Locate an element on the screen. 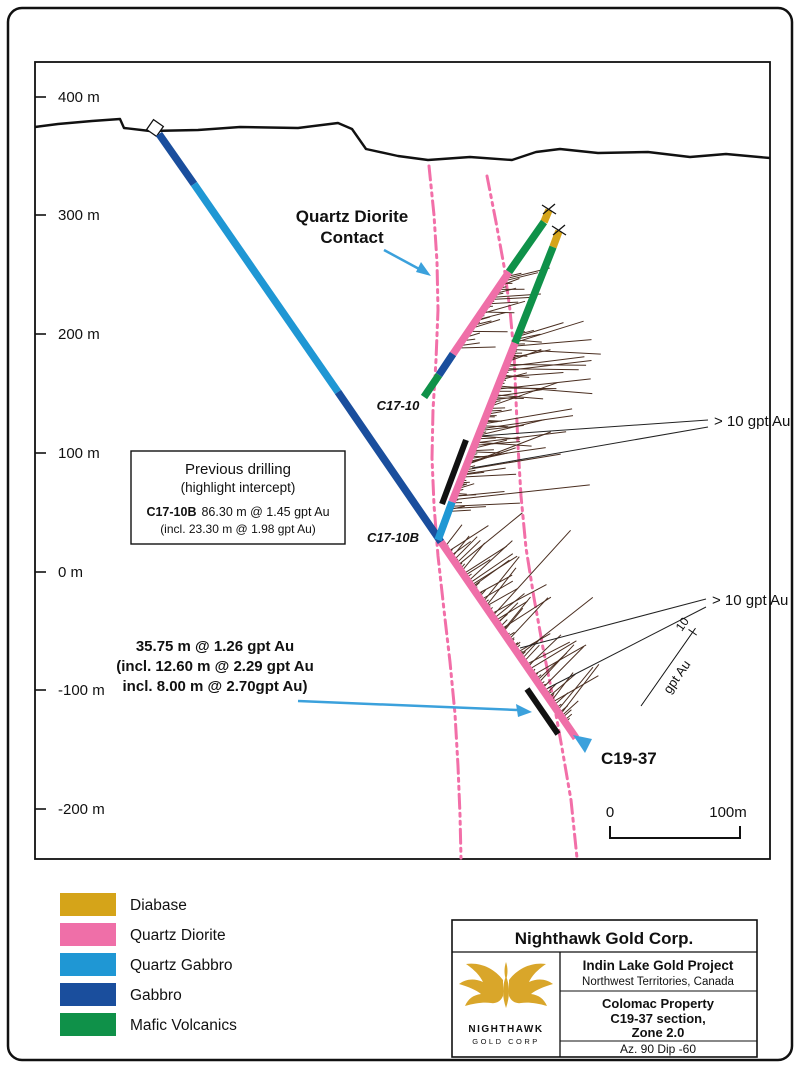 This screenshot has width=800, height=1069. azimuth-dip: Az. 90 Dip -60 is located at coordinates (658, 1049).